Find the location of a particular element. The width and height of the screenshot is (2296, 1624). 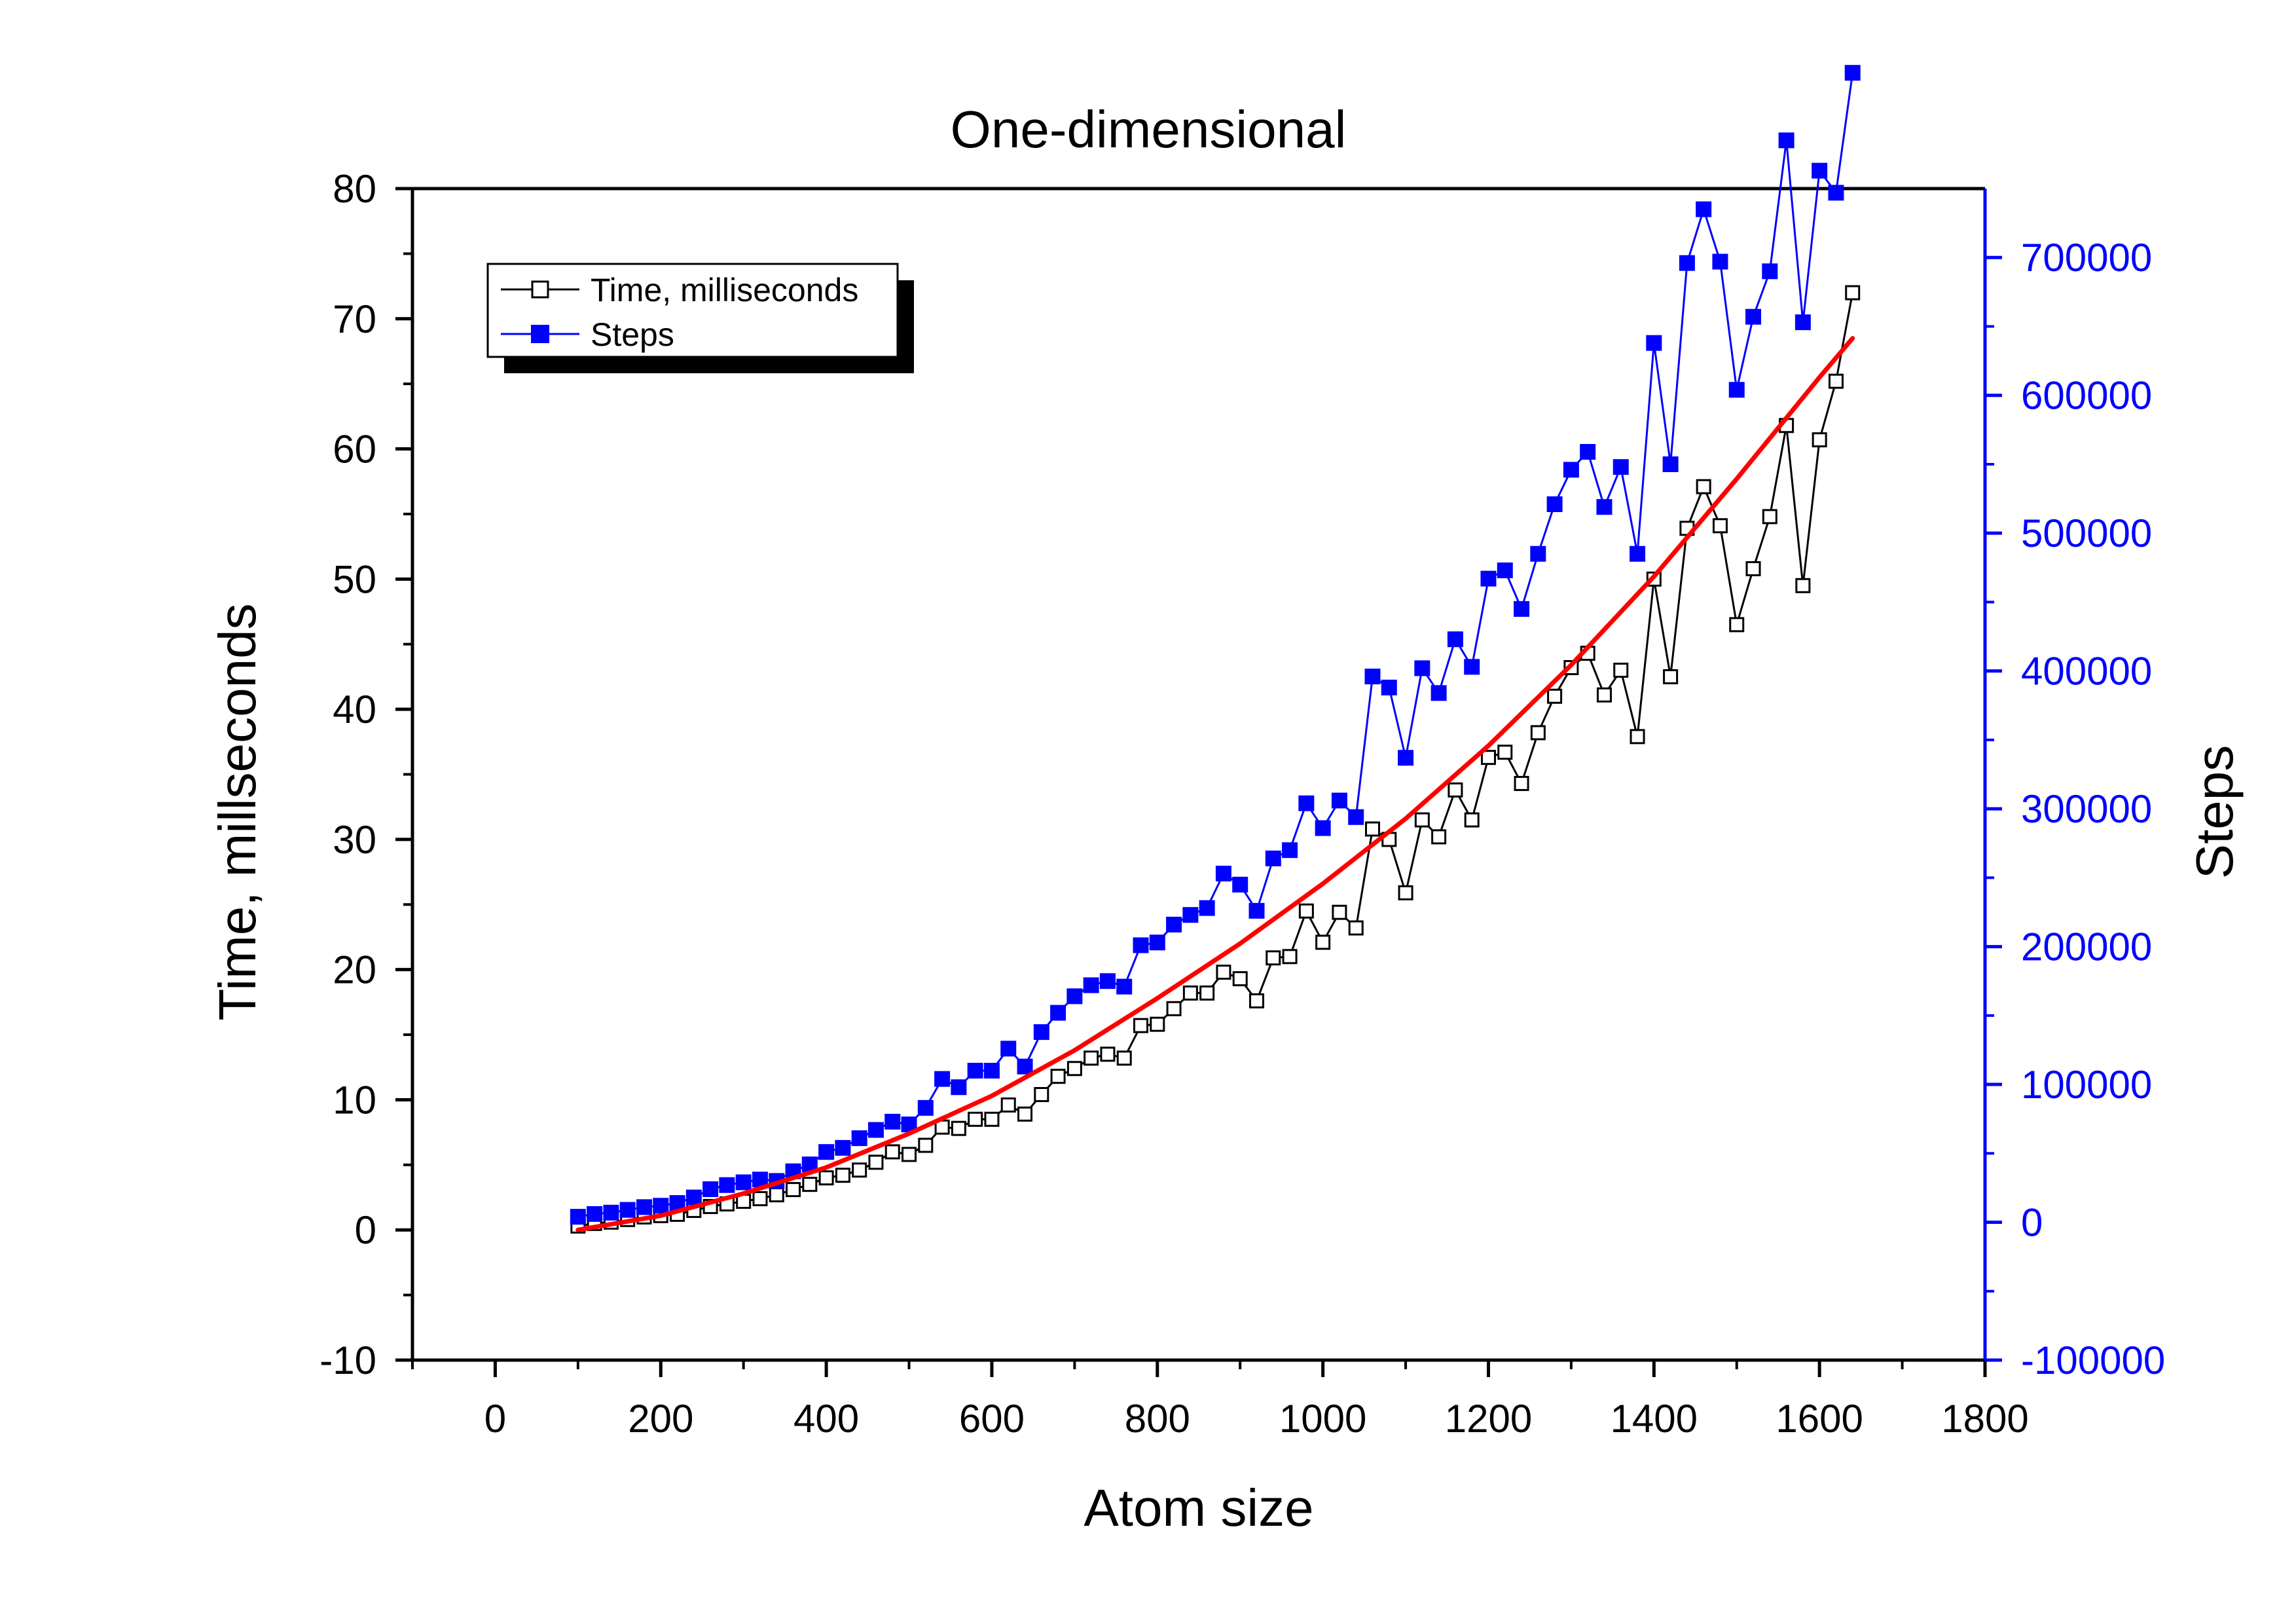

y2-tick-label: 600000 is located at coordinates (2086, 396).